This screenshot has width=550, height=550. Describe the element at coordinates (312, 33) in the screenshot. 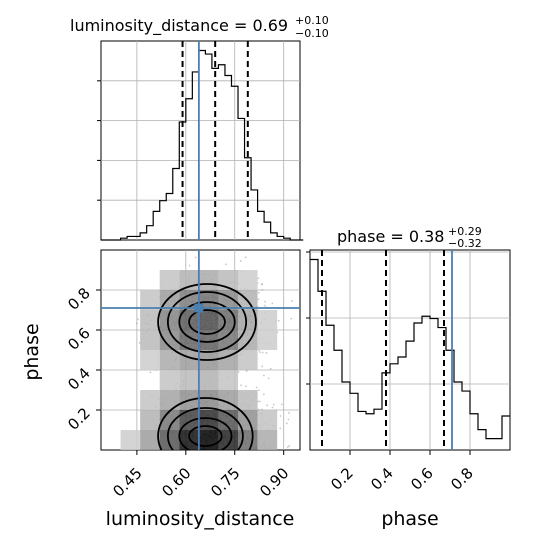

I see `luminosity-distance-title-minus: −0.10` at that location.